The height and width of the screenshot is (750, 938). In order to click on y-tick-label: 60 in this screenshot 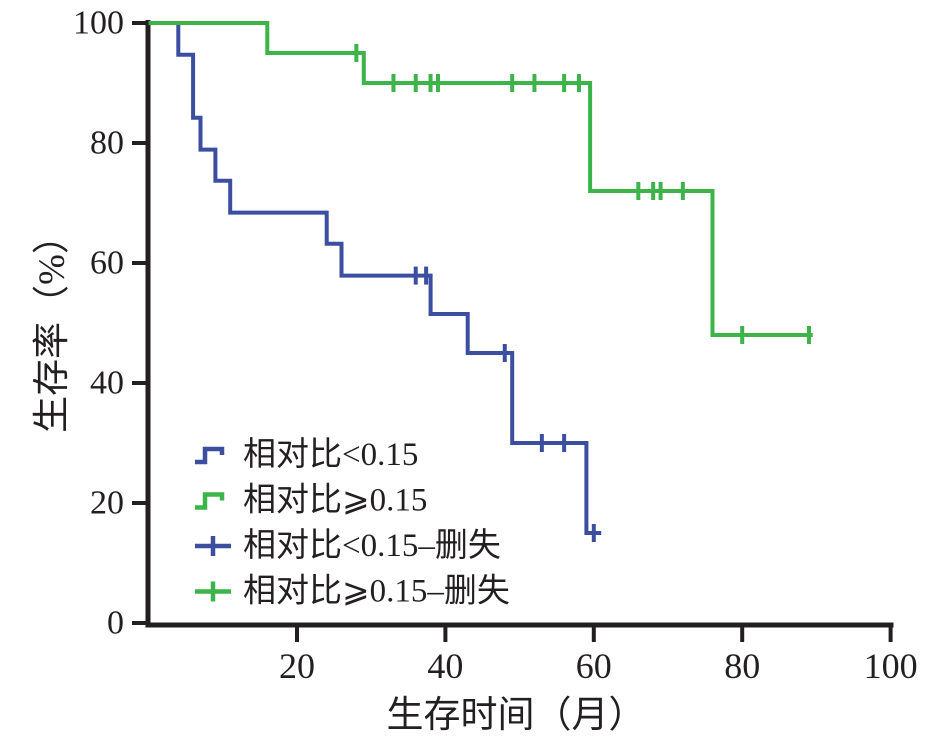, I will do `click(107, 263)`.